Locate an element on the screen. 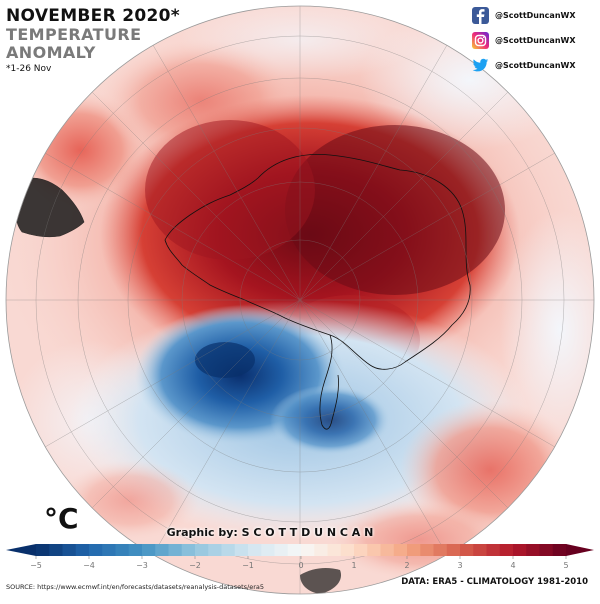 Image resolution: width=600 pixels, height=604 pixels. colorbar-tick-label: 1 is located at coordinates (353, 565).